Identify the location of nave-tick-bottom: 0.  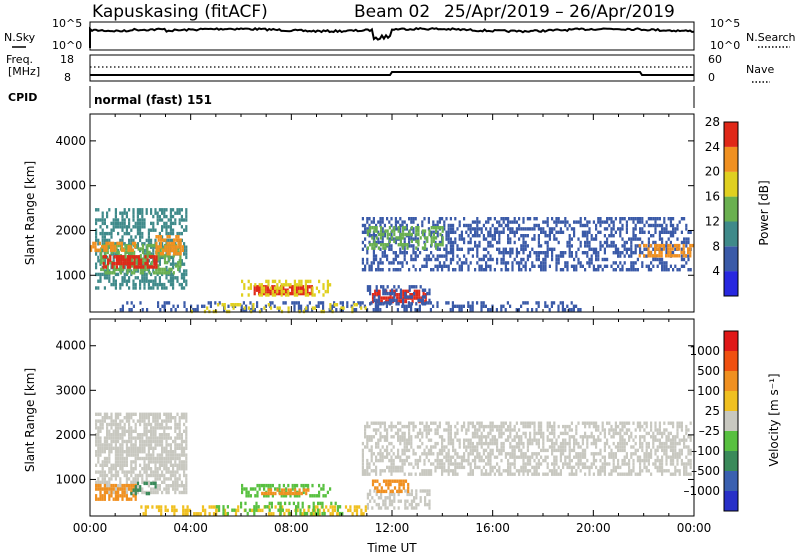
(711, 77).